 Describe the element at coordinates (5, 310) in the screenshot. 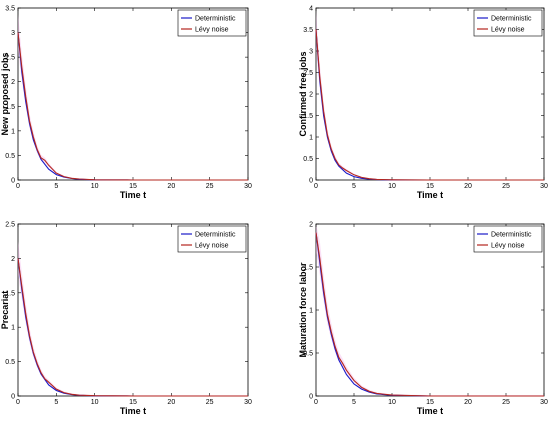

I see `y-axis-label: Precariat` at that location.